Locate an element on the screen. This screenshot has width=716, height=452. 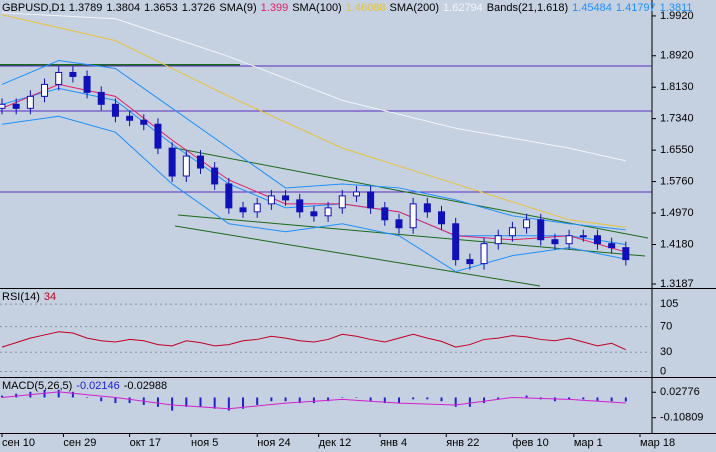
indicator-name: SMA(9) is located at coordinates (237, 8).